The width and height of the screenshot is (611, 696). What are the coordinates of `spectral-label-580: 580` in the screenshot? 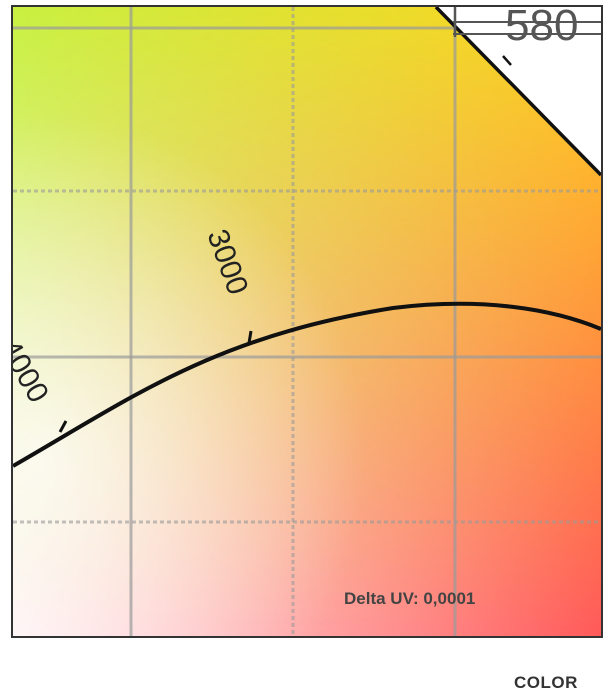 It's located at (541, 28).